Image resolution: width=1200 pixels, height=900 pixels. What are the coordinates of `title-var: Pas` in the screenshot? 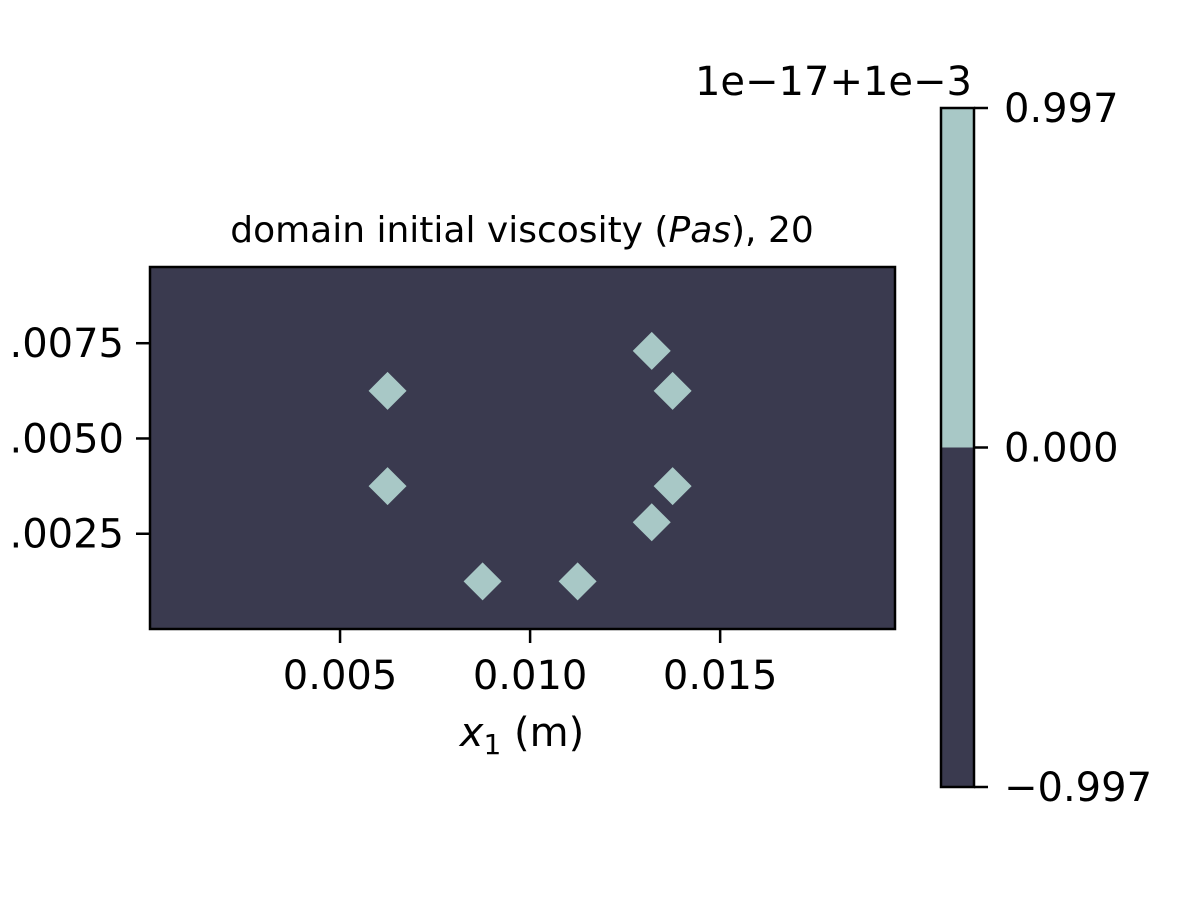 It's located at (699, 230).